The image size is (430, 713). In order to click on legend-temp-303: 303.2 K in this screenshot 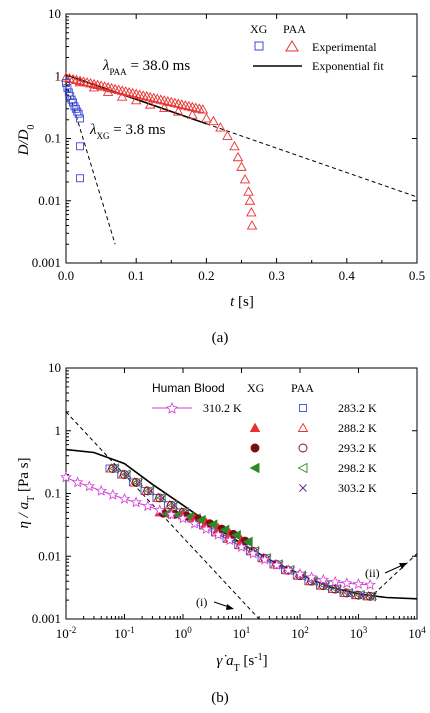, I will do `click(357, 488)`.